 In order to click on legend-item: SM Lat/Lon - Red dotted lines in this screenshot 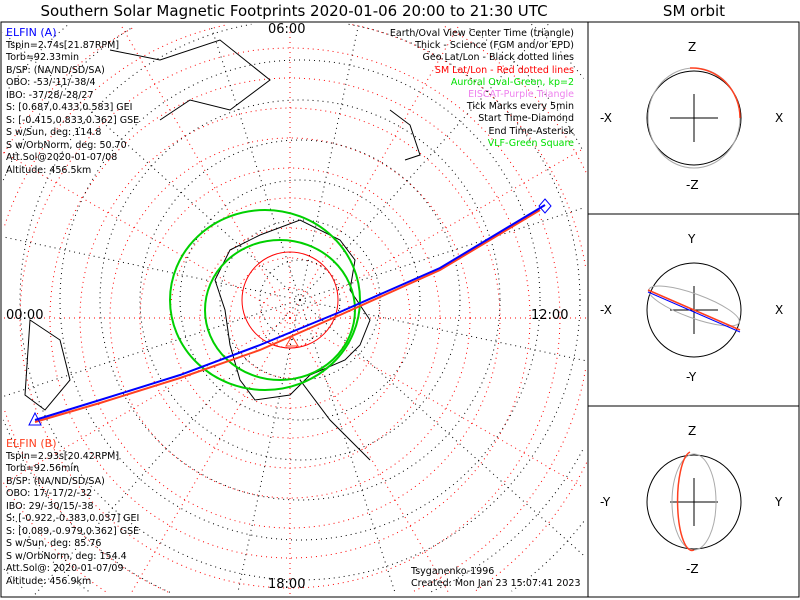, I will do `click(504, 70)`.